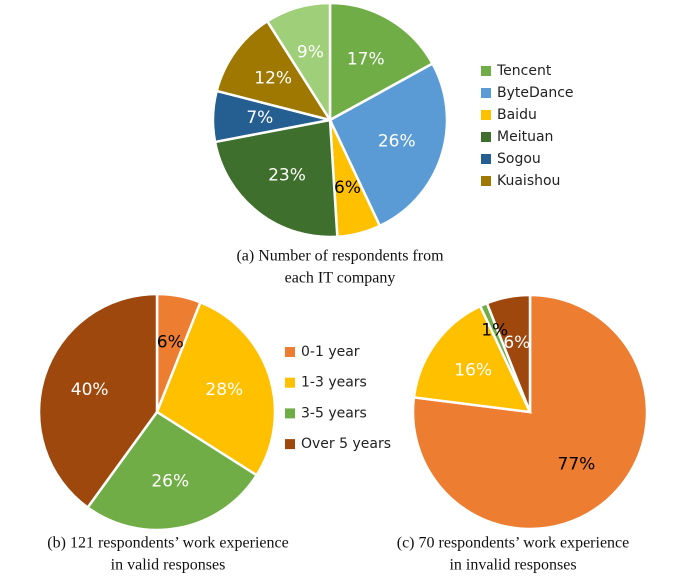 This screenshot has width=683, height=579. I want to click on legend-label: Over 5 years, so click(346, 444).